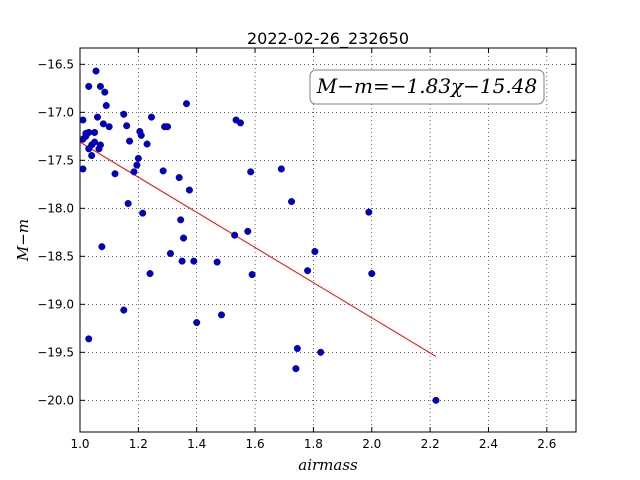 The height and width of the screenshot is (480, 640). Describe the element at coordinates (55, 256) in the screenshot. I see `y-tick-label: −18.5` at that location.